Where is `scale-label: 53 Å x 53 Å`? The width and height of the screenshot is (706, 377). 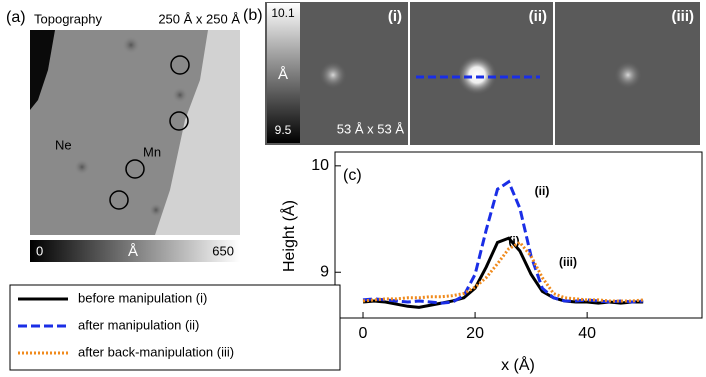 scale-label: 53 Å x 53 Å is located at coordinates (371, 128).